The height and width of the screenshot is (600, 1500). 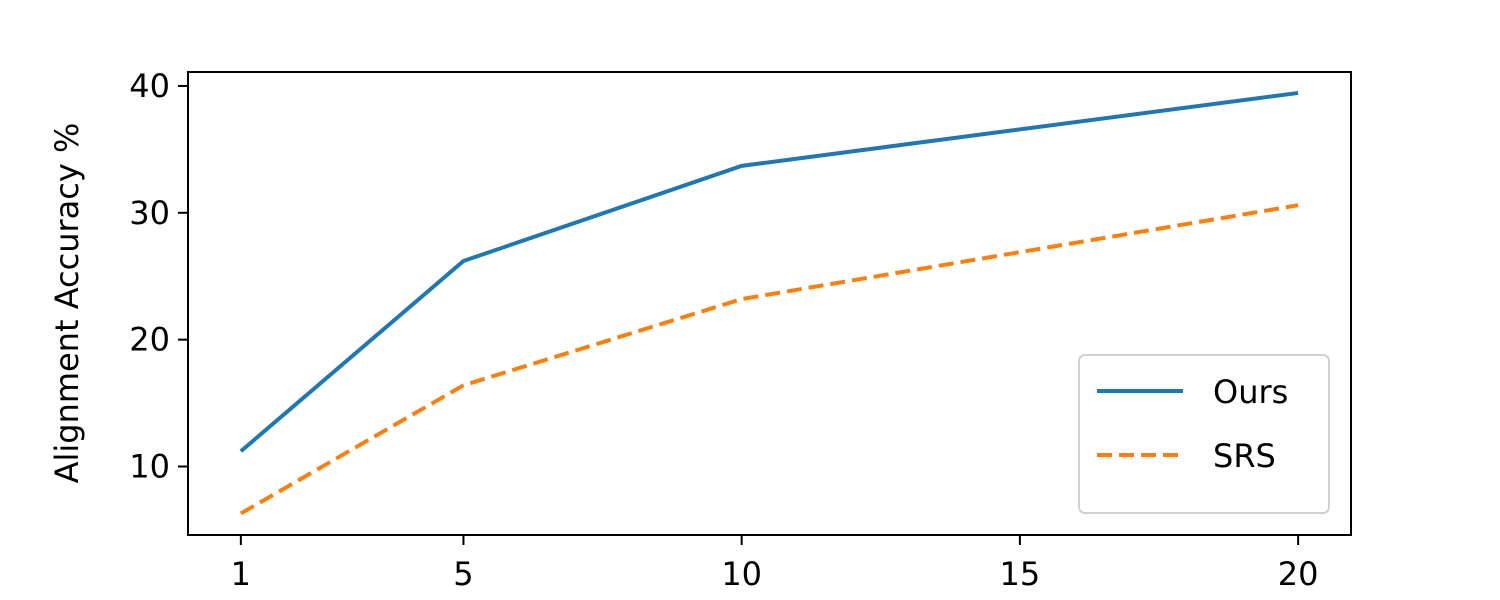 I want to click on legend-box, so click(x=1204, y=434).